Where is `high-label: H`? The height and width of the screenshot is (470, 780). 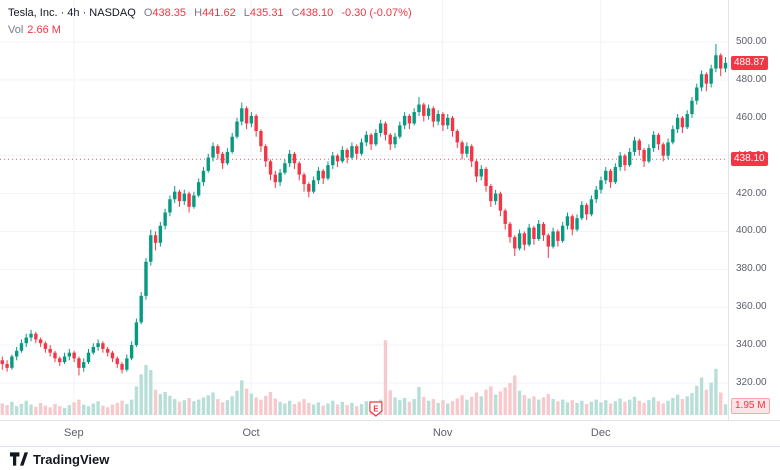
high-label: H is located at coordinates (198, 13).